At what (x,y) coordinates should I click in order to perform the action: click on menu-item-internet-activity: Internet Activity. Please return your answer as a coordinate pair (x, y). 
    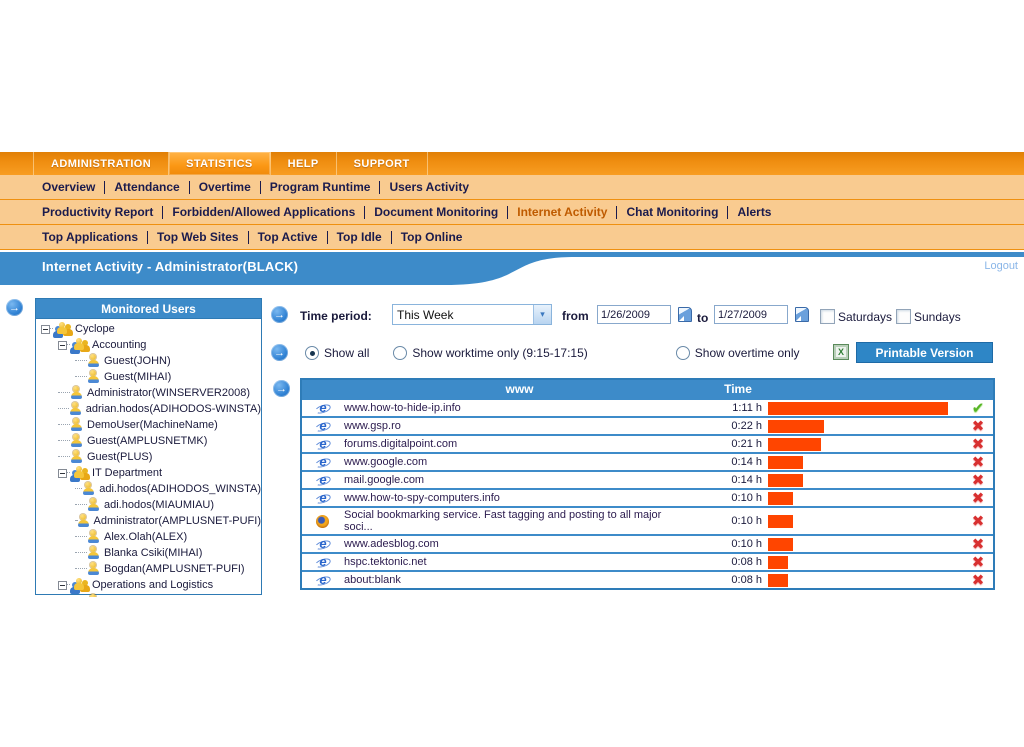
    Looking at the image, I should click on (562, 212).